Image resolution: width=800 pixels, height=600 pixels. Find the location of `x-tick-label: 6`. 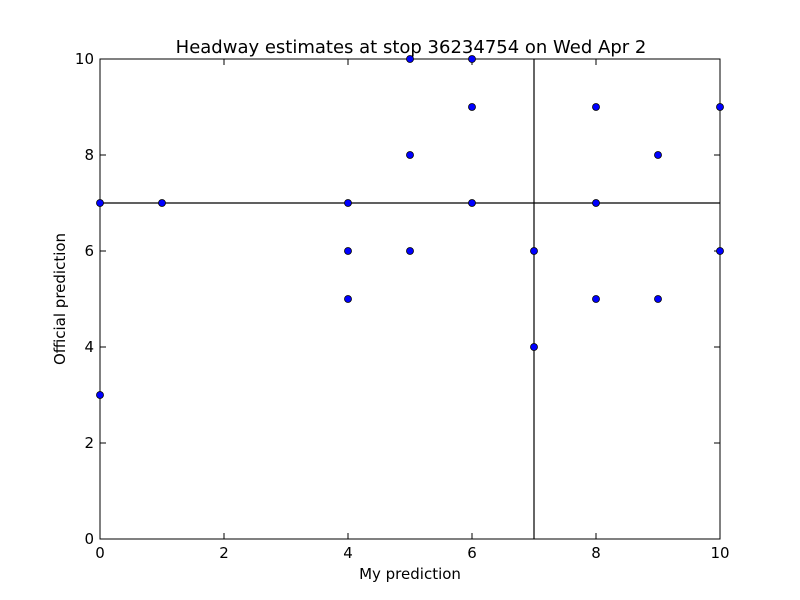

x-tick-label: 6 is located at coordinates (472, 553).